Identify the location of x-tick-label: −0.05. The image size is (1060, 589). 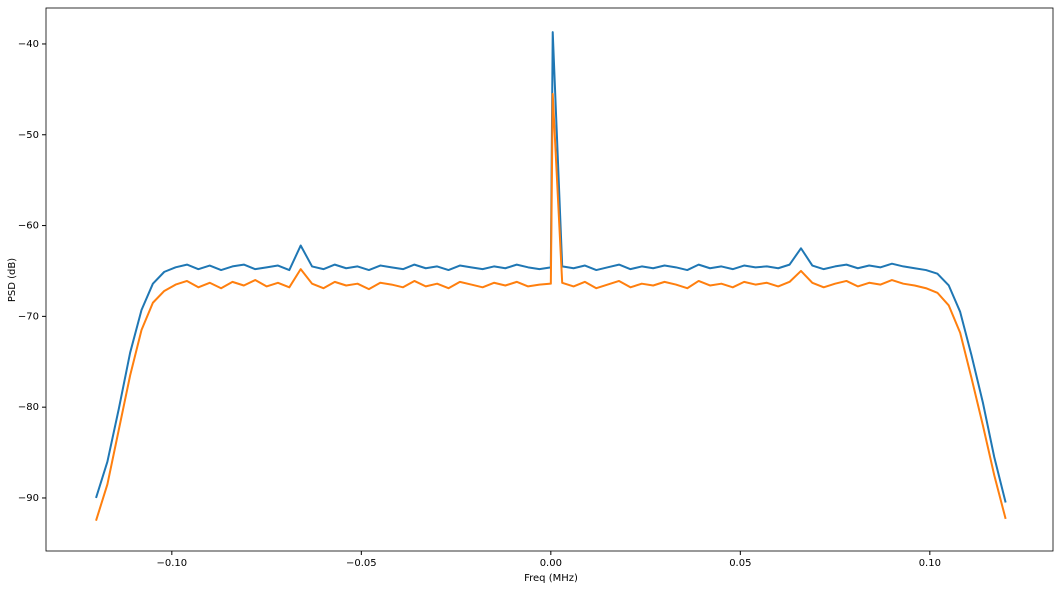
(361, 563).